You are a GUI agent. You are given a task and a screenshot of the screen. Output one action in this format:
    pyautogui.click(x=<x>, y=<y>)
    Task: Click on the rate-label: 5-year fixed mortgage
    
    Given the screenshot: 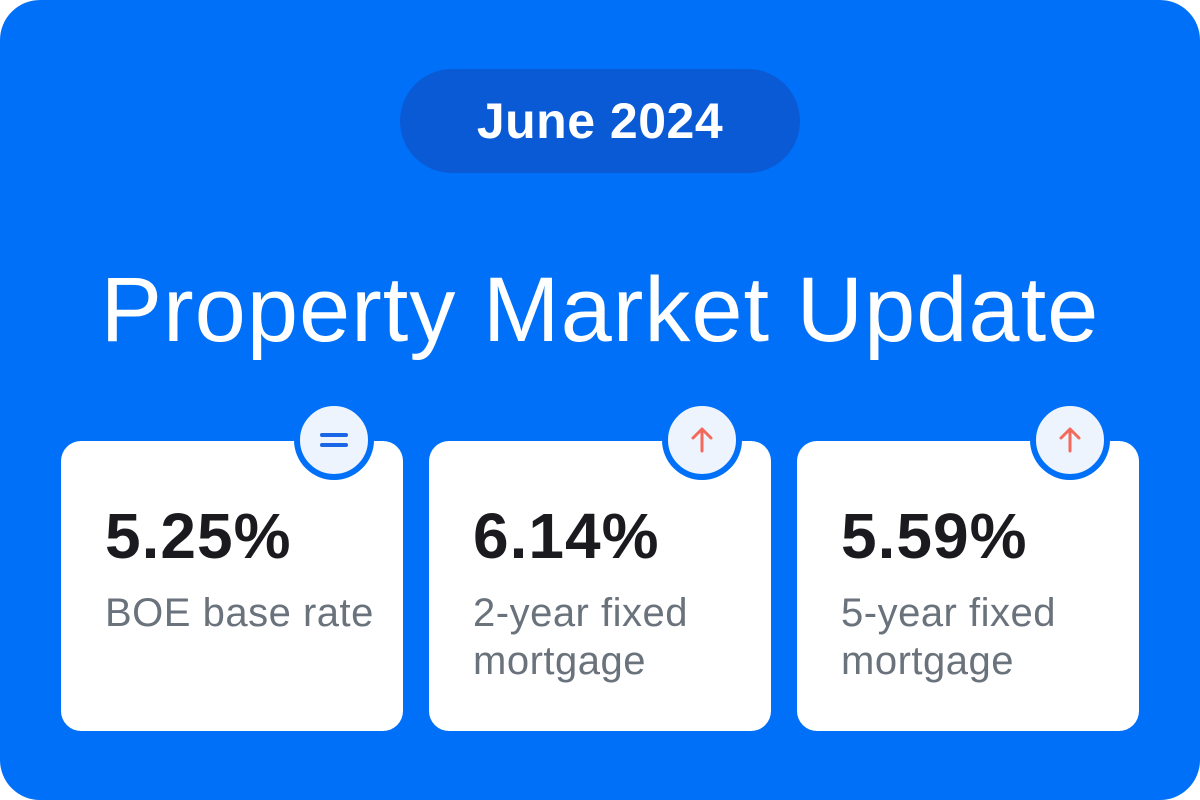 What is the action you would take?
    pyautogui.click(x=948, y=637)
    